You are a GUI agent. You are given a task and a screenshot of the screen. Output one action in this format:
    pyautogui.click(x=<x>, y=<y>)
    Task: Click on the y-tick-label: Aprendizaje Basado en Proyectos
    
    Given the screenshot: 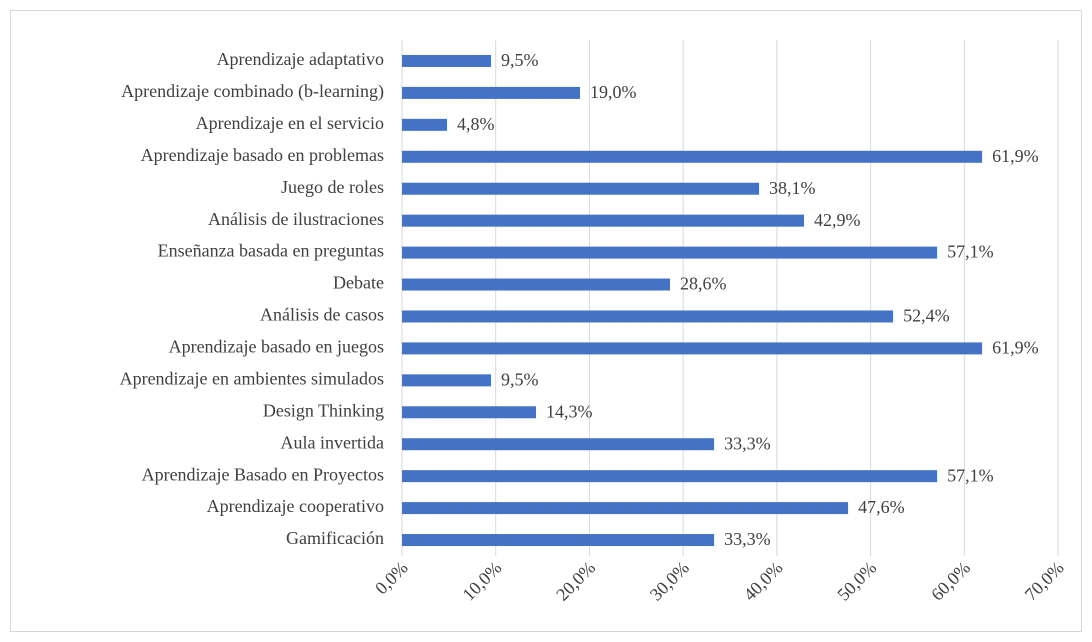 What is the action you would take?
    pyautogui.click(x=263, y=474)
    